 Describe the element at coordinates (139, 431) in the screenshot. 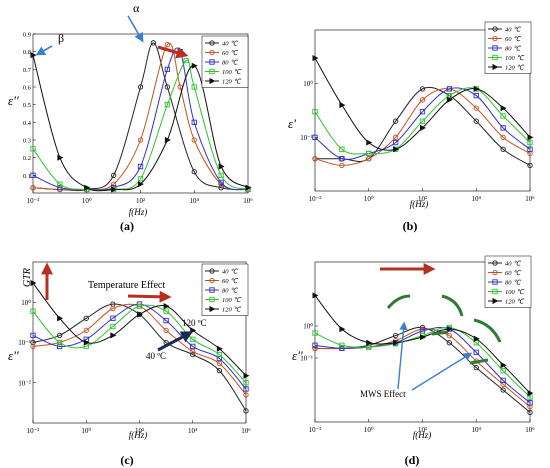

I see `panel-c-xtick-label: 10²` at that location.